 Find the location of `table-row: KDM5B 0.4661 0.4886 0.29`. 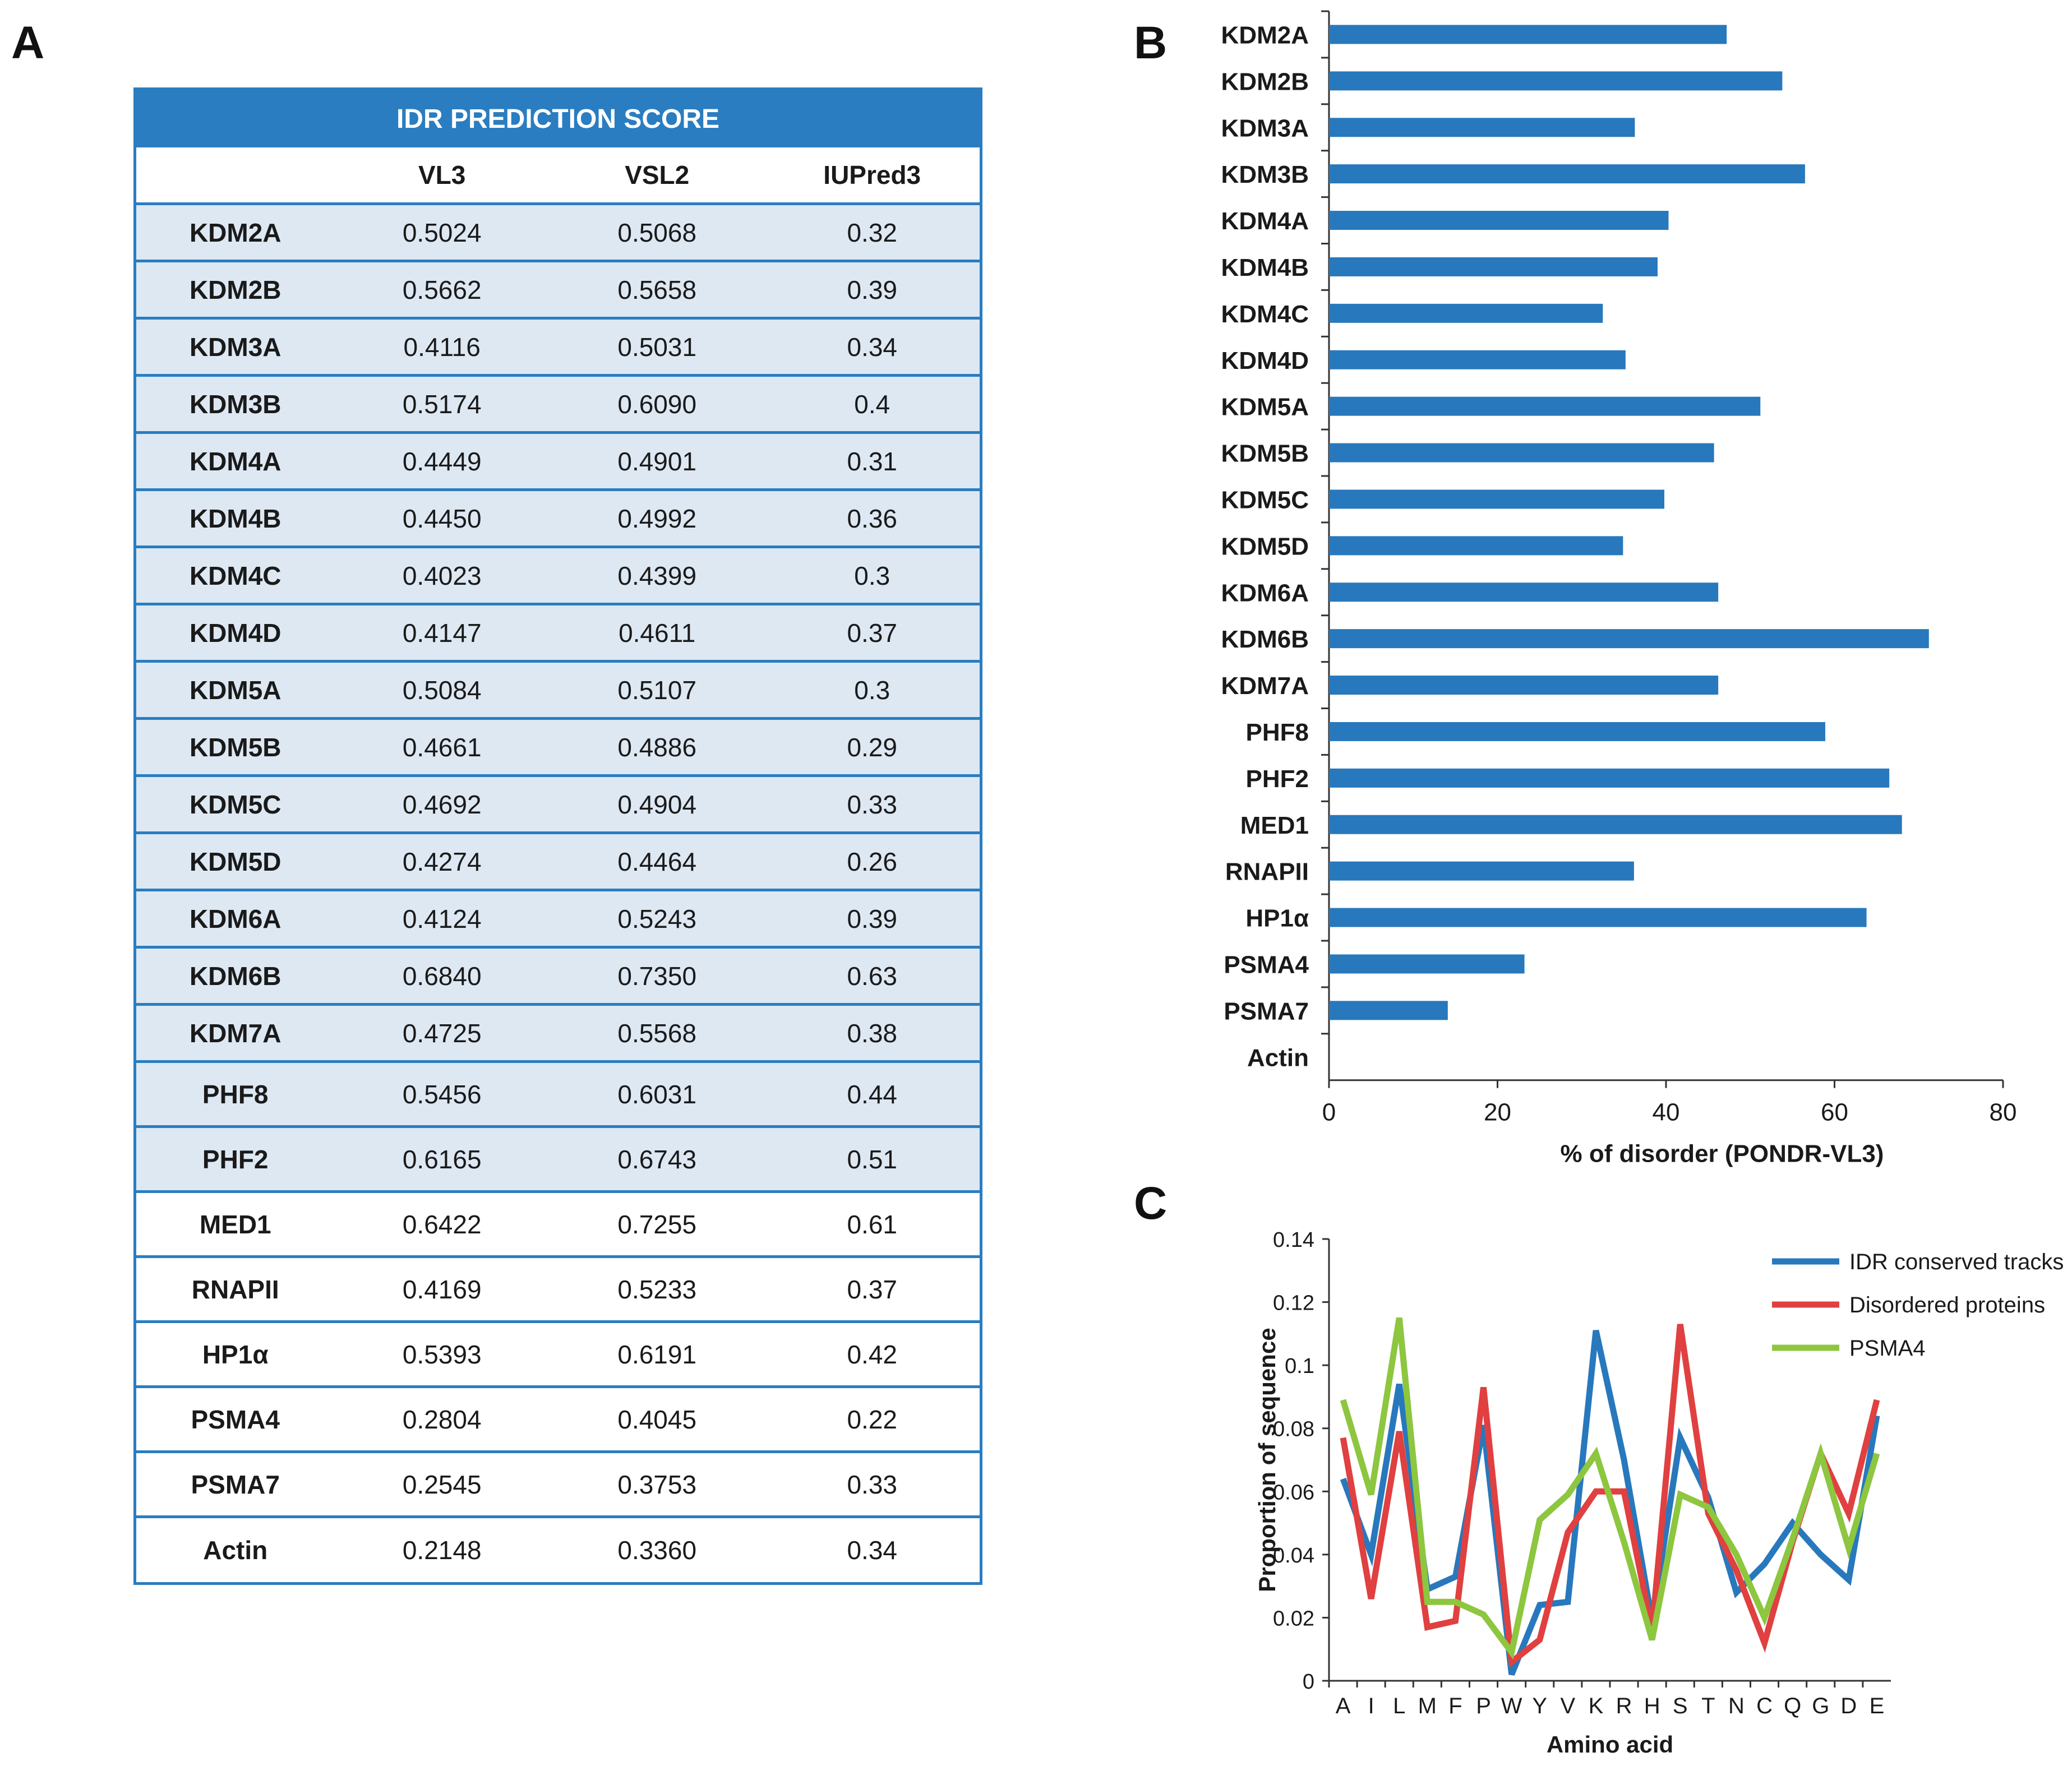

table-row: KDM5B 0.4661 0.4886 0.29 is located at coordinates (558, 747).